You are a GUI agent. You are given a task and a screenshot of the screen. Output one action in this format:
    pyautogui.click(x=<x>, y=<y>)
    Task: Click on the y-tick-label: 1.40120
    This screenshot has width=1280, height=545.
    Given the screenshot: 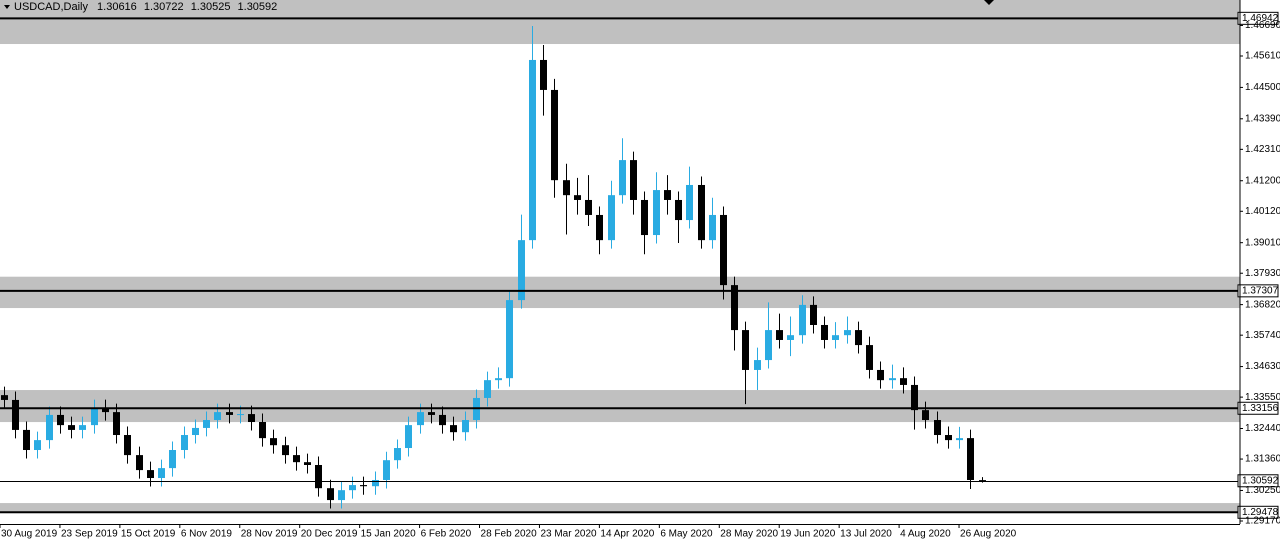 What is the action you would take?
    pyautogui.click(x=1262, y=211)
    